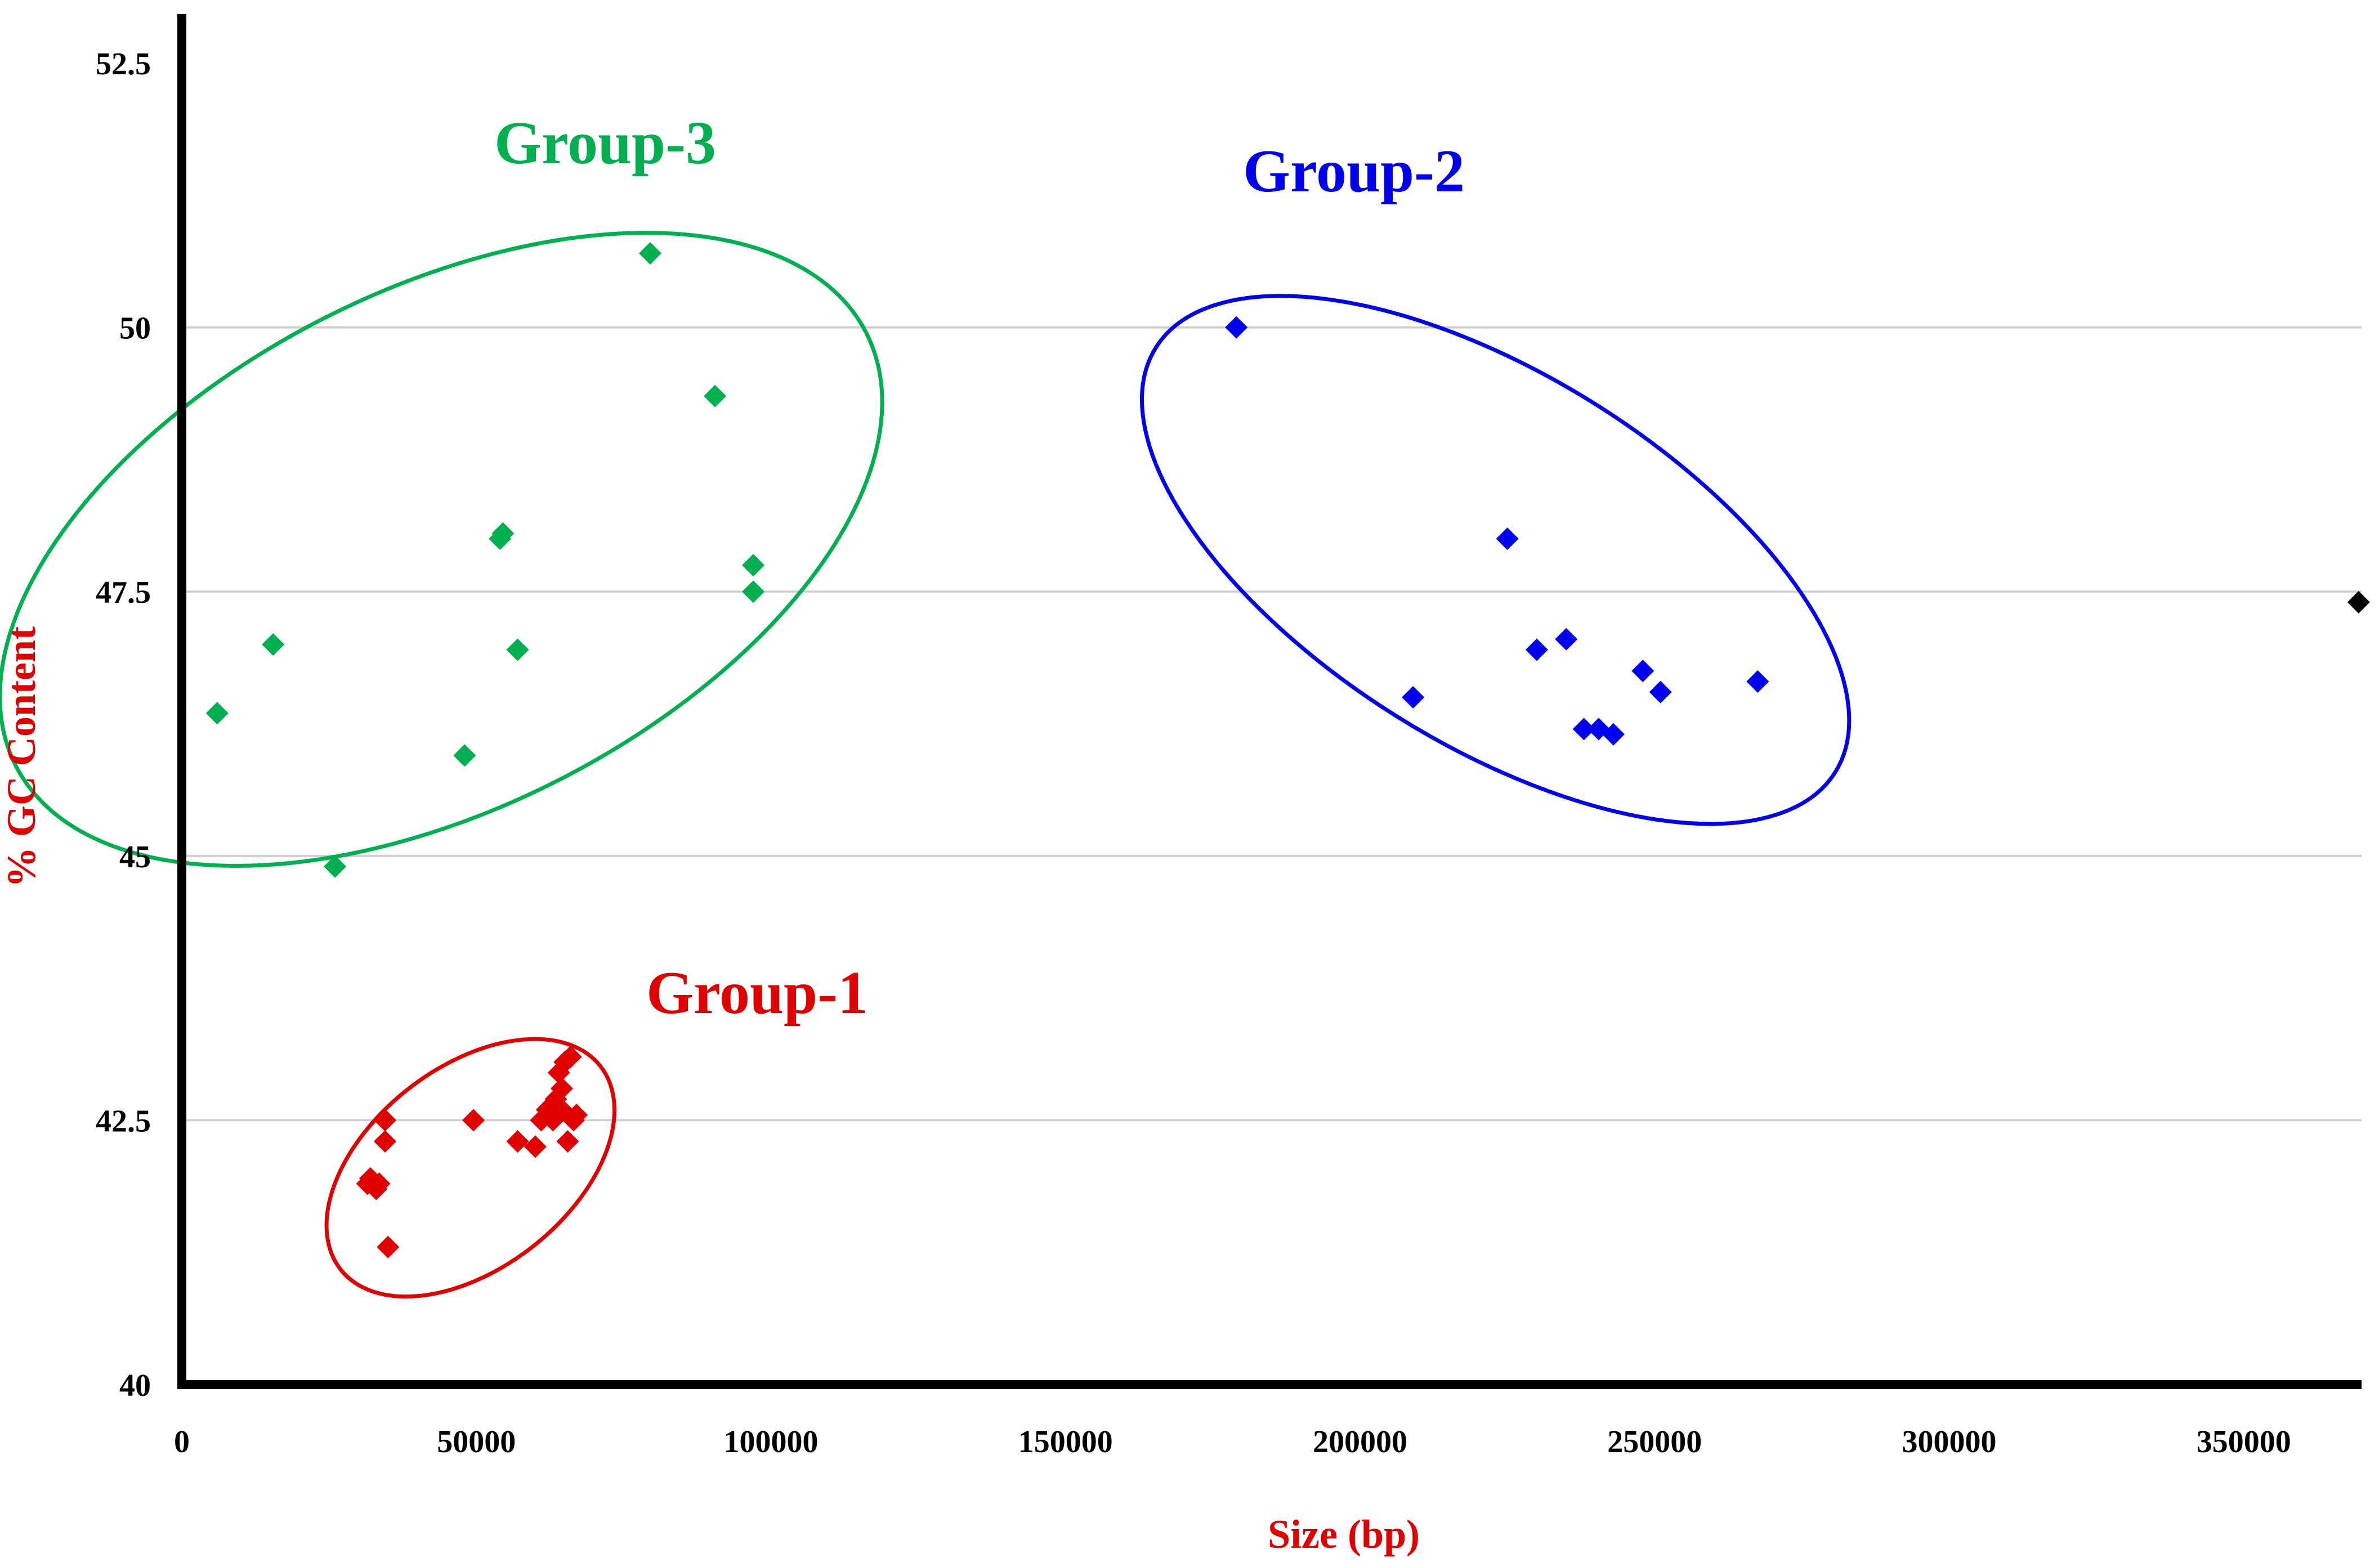 Image resolution: width=2379 pixels, height=1568 pixels. I want to click on y-tick-label: 47.5, so click(123, 592).